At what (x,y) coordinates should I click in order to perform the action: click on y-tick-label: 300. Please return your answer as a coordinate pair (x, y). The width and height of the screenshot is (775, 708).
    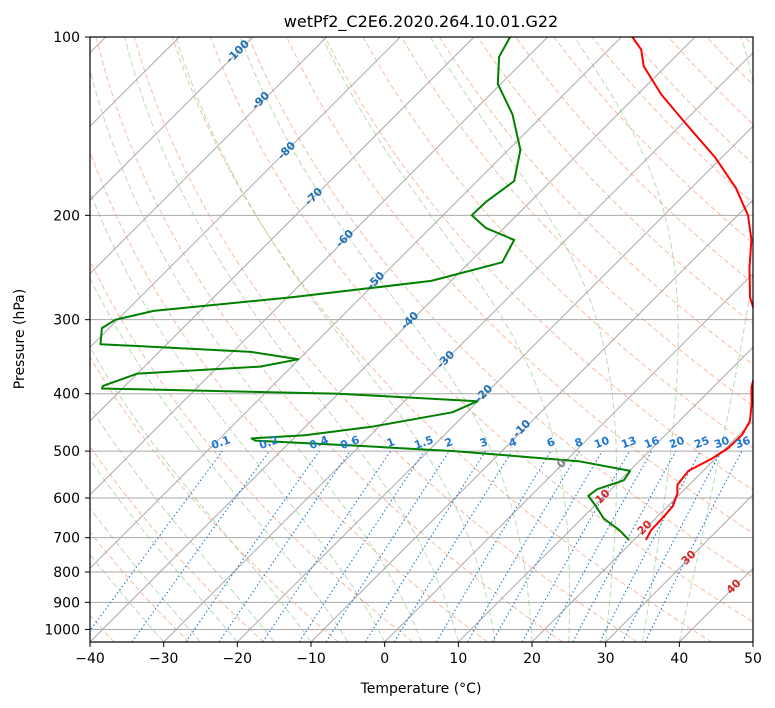
    Looking at the image, I should click on (66, 321).